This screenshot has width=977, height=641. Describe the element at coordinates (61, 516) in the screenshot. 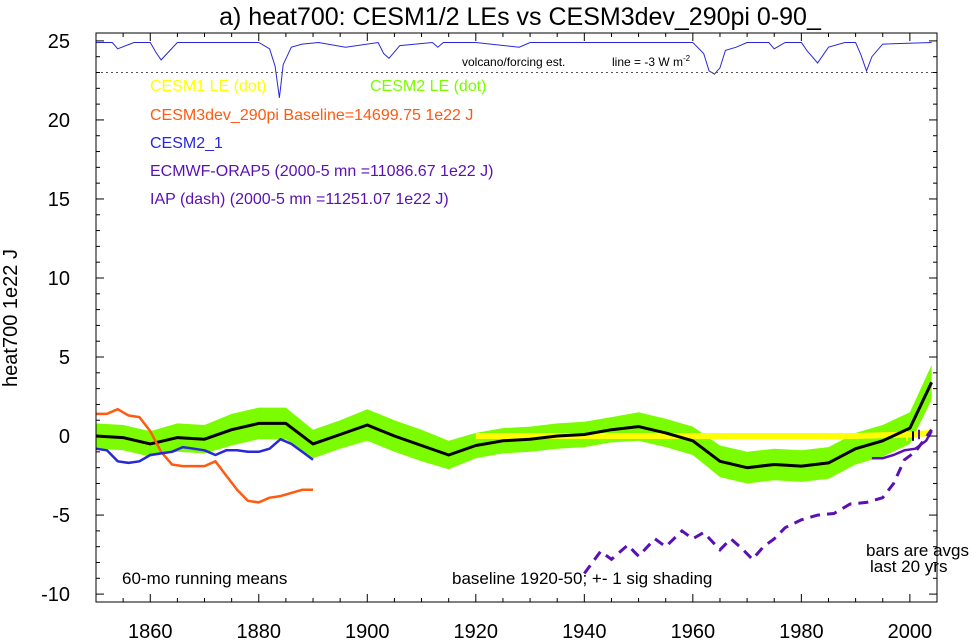

I see `y-tick-label: -5` at that location.